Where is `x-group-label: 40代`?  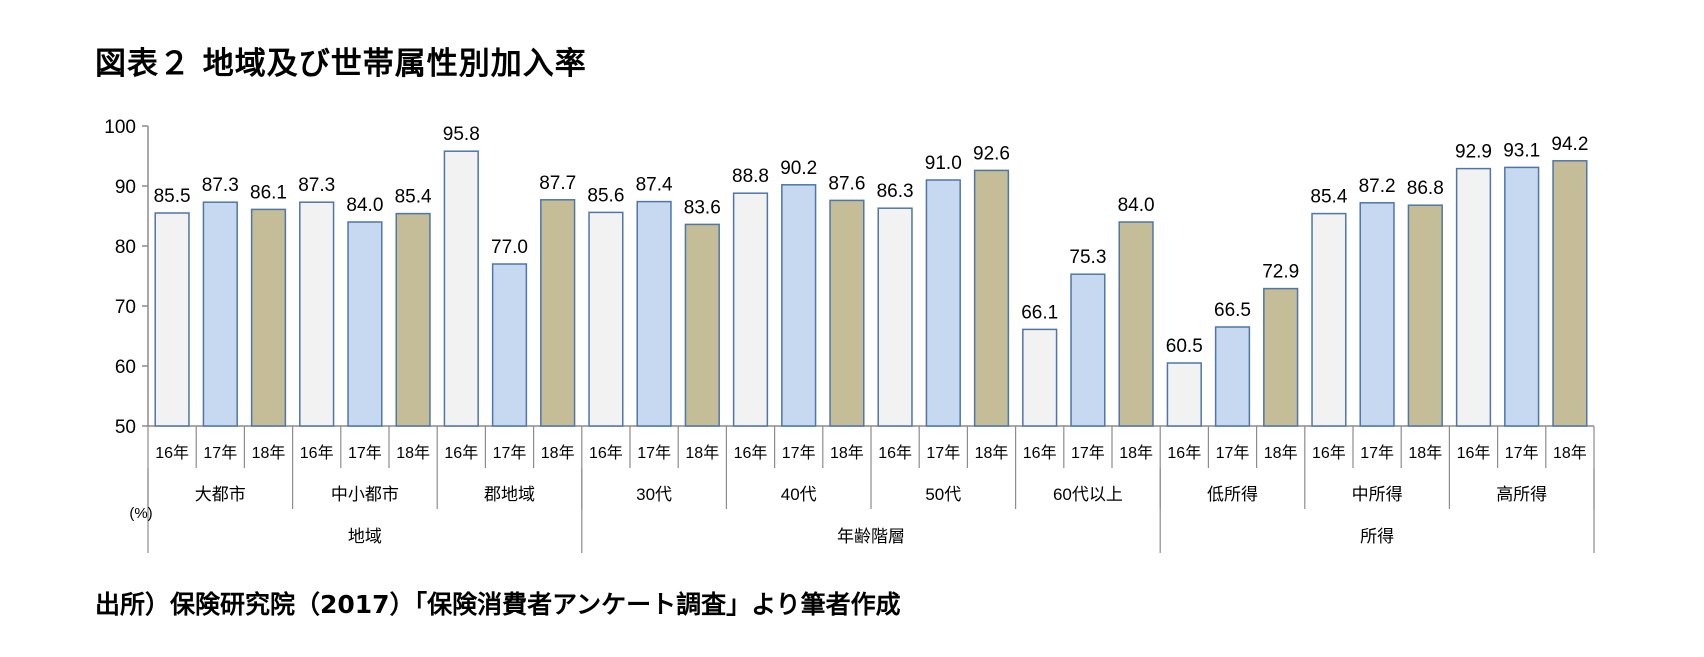 x-group-label: 40代 is located at coordinates (799, 494).